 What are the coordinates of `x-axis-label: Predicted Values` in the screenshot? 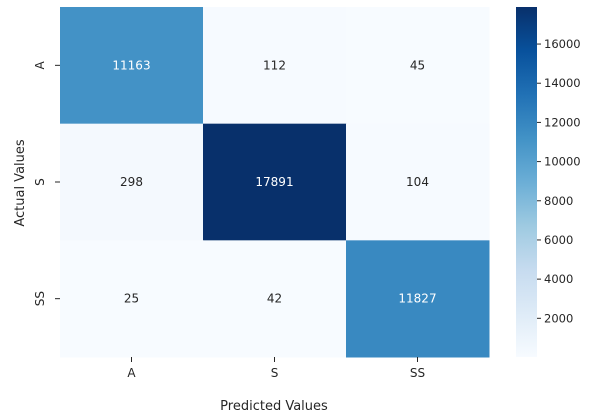 It's located at (274, 406).